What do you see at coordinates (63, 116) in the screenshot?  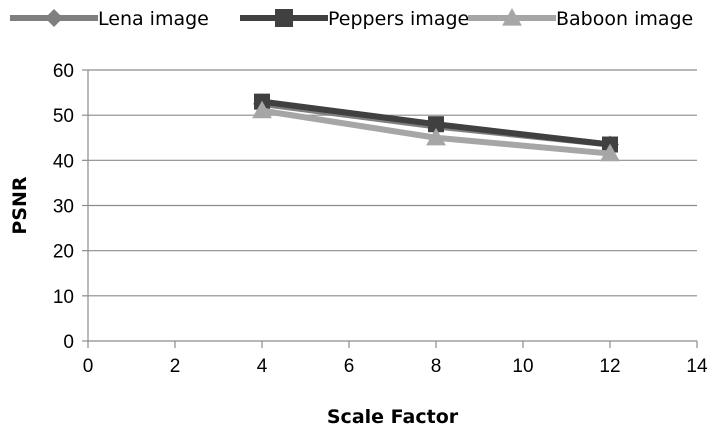 I see `y-tick-label: 50` at bounding box center [63, 116].